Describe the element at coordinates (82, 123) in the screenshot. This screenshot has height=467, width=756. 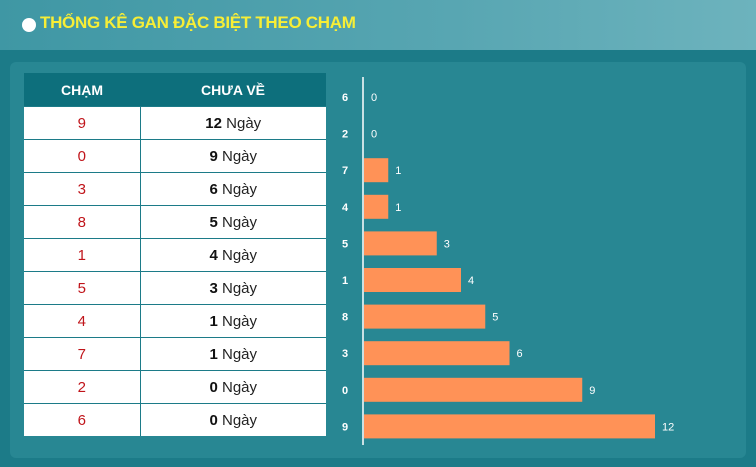
I see `cell-cham: 9` at that location.